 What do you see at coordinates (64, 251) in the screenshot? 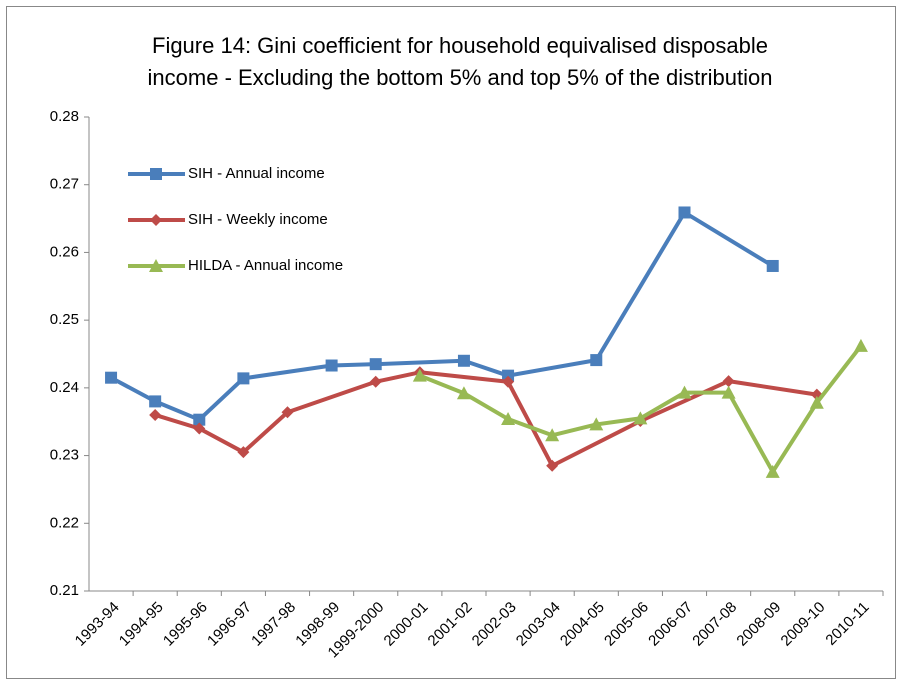
I see `y-tick-label: 0.26` at bounding box center [64, 251].